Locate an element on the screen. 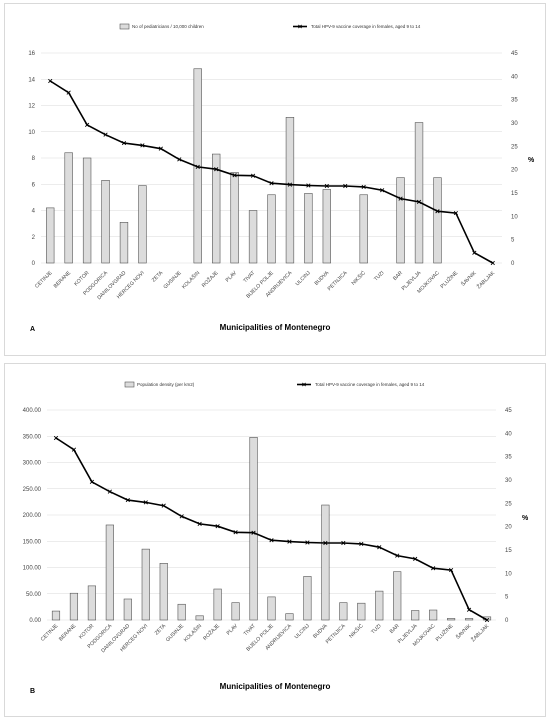 This screenshot has height=721, width=550. chart-b-legend-bar-label: Population density (per km2) is located at coordinates (166, 384).